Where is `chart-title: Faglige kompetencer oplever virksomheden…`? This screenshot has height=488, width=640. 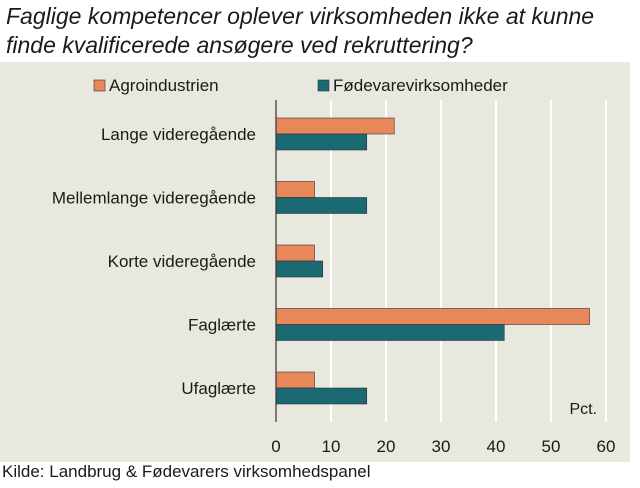 chart-title: Faglige kompetencer oplever virksomheden… is located at coordinates (300, 30).